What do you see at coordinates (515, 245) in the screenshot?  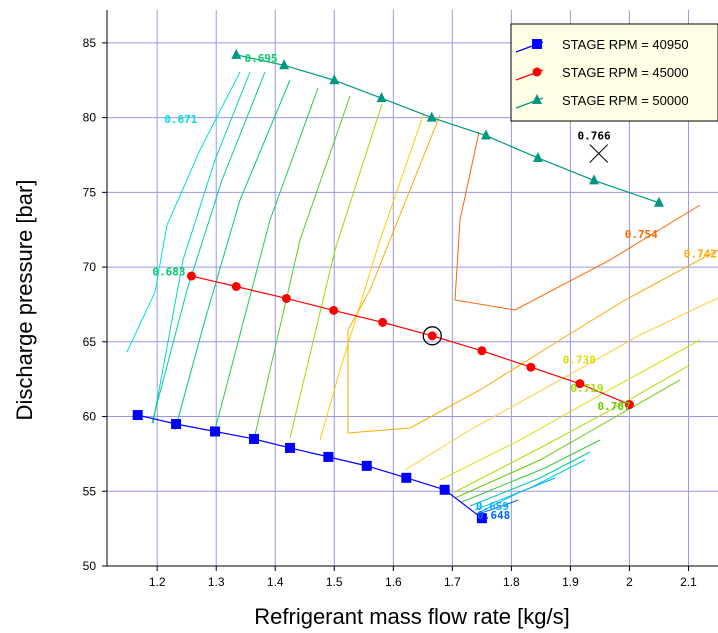 I see `special-points` at bounding box center [515, 245].